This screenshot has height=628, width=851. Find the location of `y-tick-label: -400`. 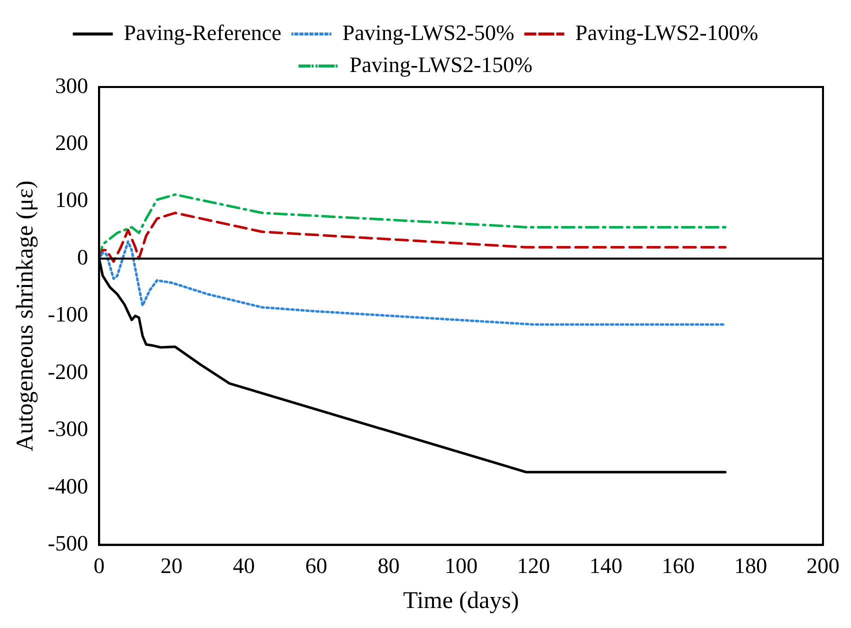

y-tick-label: -400 is located at coordinates (68, 485).